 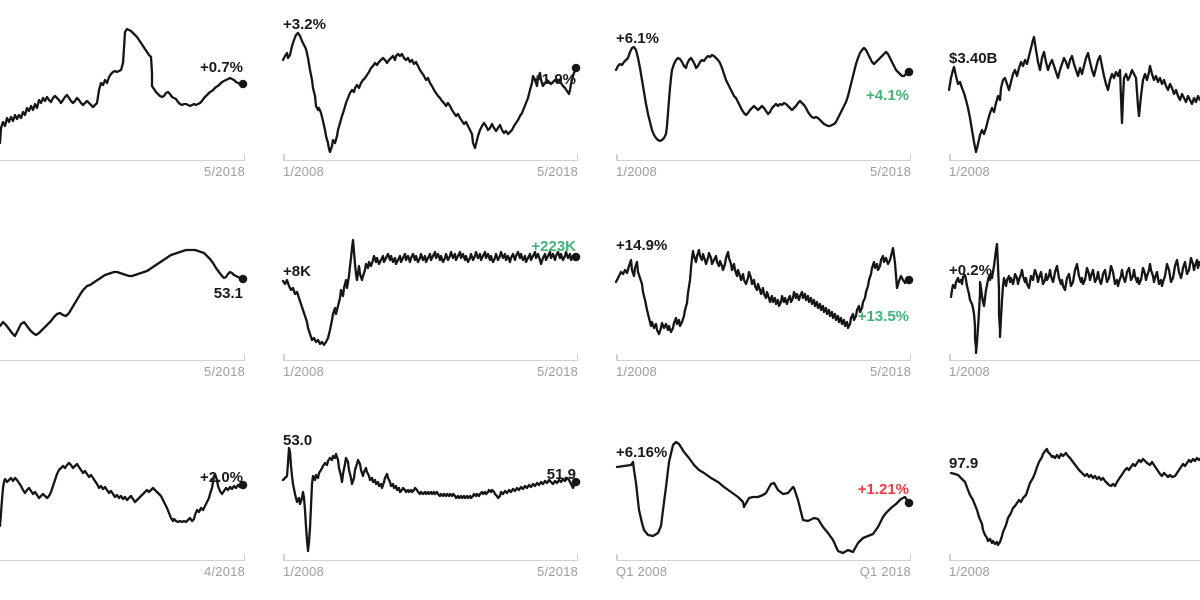 I want to click on chart-cell-8: 1/2008 +0.2%, so click(x=1074, y=300).